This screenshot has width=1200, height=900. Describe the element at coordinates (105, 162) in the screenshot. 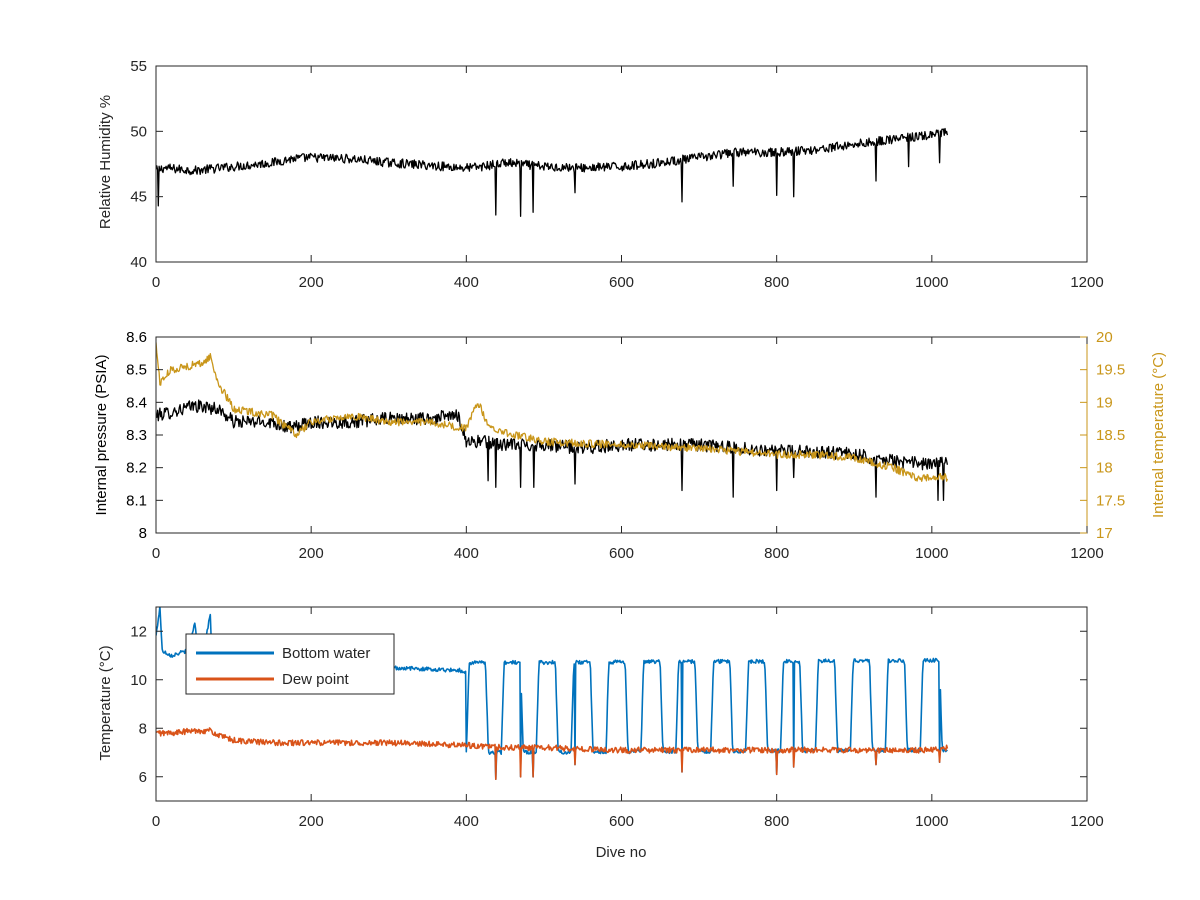

I see `humidity-y-axis-label: Relative Humidity %` at that location.